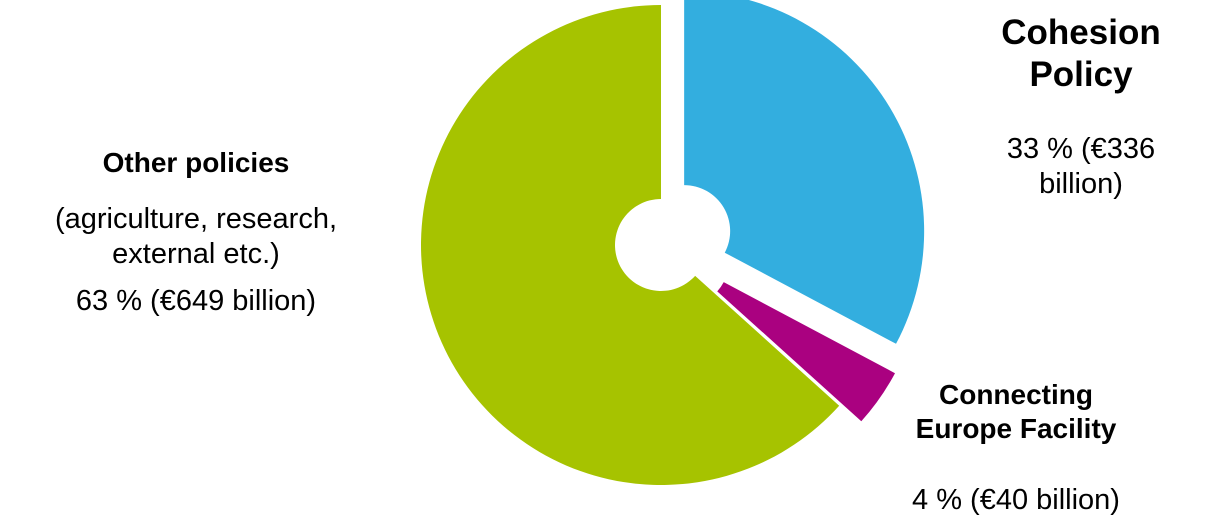  I want to click on other-policies-title: Other policies, so click(196, 162).